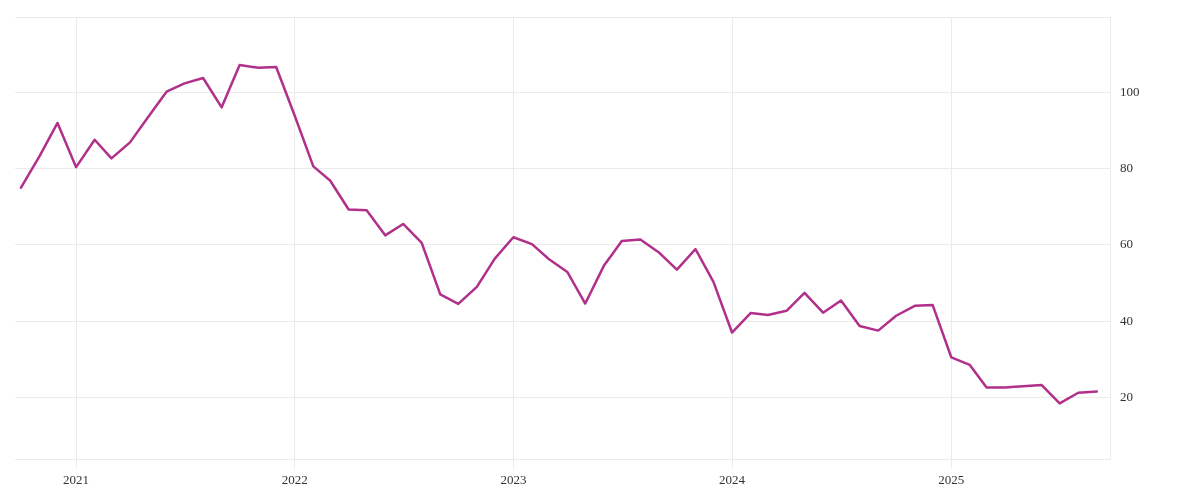 The height and width of the screenshot is (500, 1200). Describe the element at coordinates (1130, 91) in the screenshot. I see `y-tick-label: 100` at that location.